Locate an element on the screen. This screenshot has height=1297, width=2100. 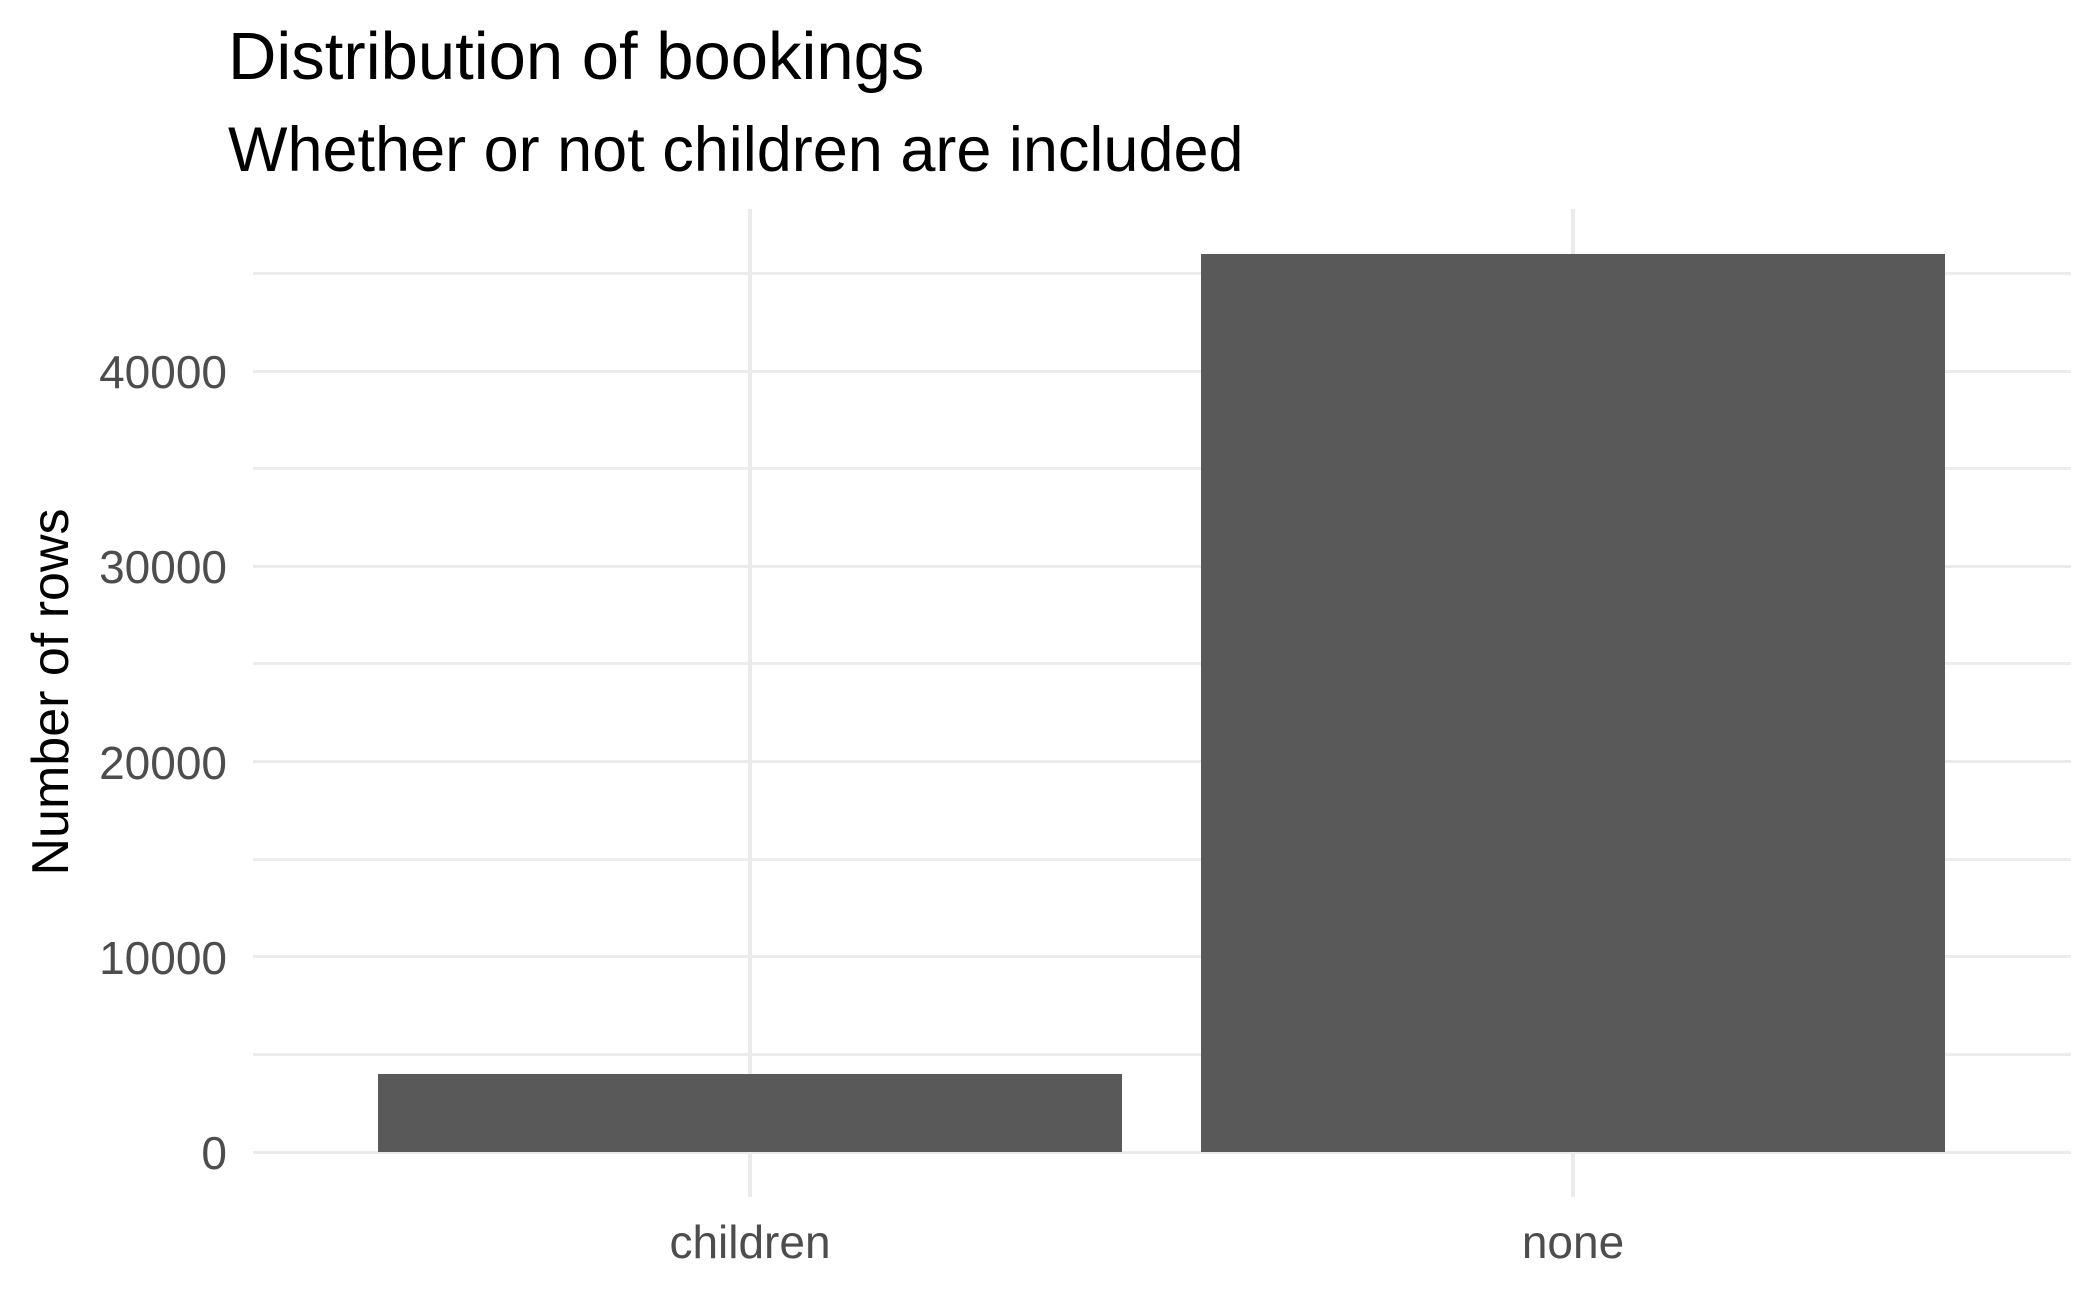
chart-subtitle: Whether or not children are included is located at coordinates (736, 150).